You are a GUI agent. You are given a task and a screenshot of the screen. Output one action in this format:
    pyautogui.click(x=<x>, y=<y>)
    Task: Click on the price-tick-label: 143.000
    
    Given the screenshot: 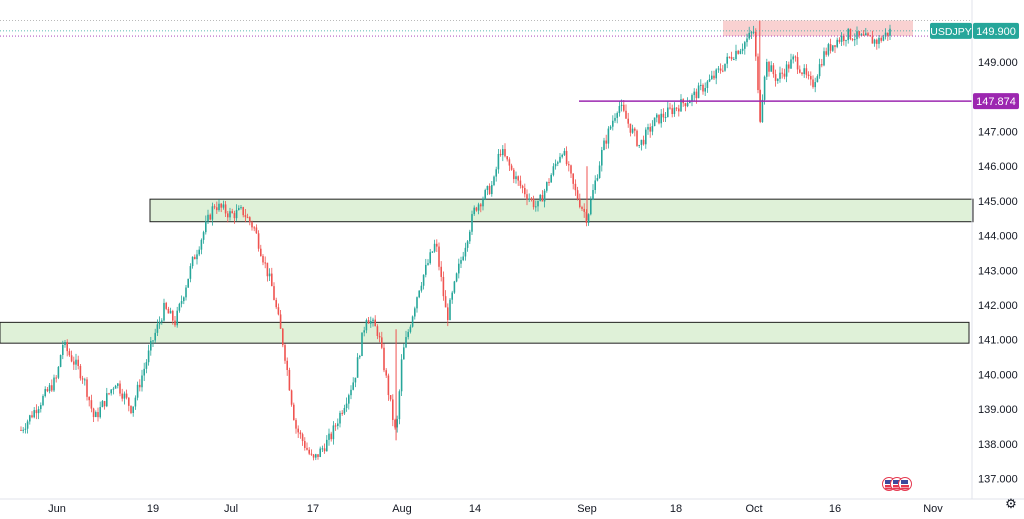 What is the action you would take?
    pyautogui.click(x=998, y=271)
    